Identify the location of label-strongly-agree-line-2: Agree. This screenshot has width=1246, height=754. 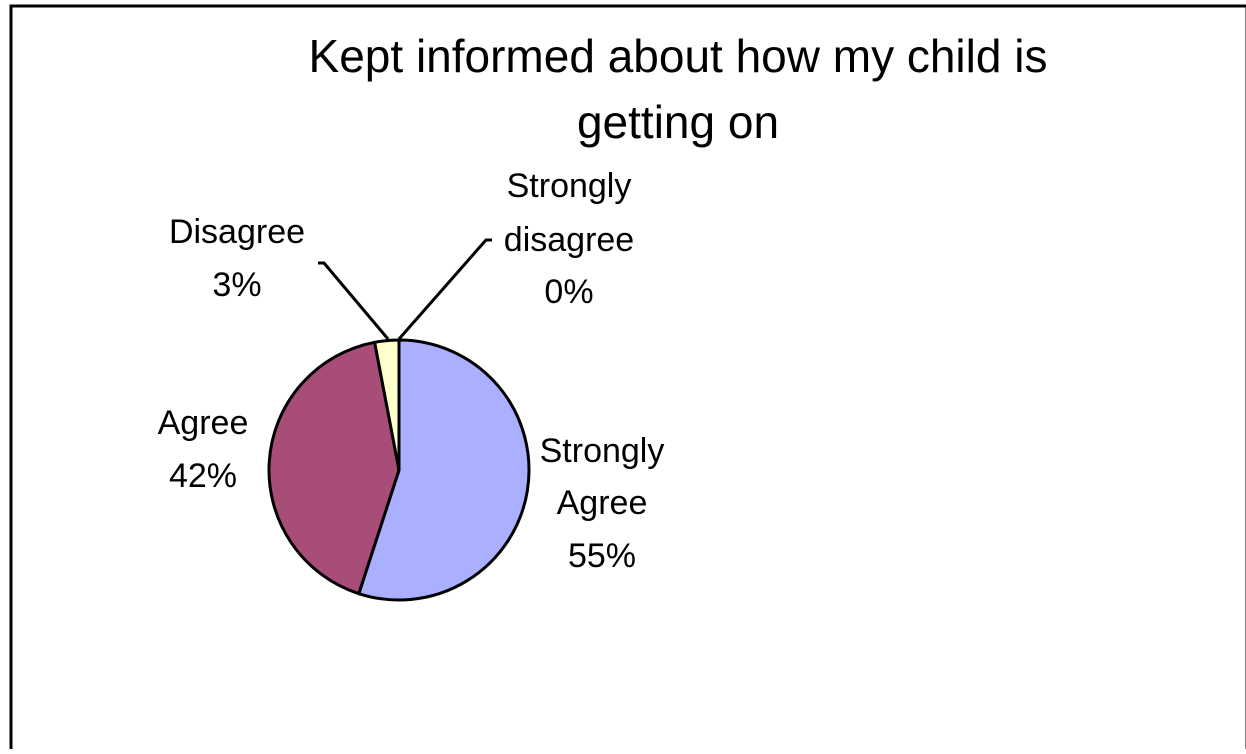
(602, 503).